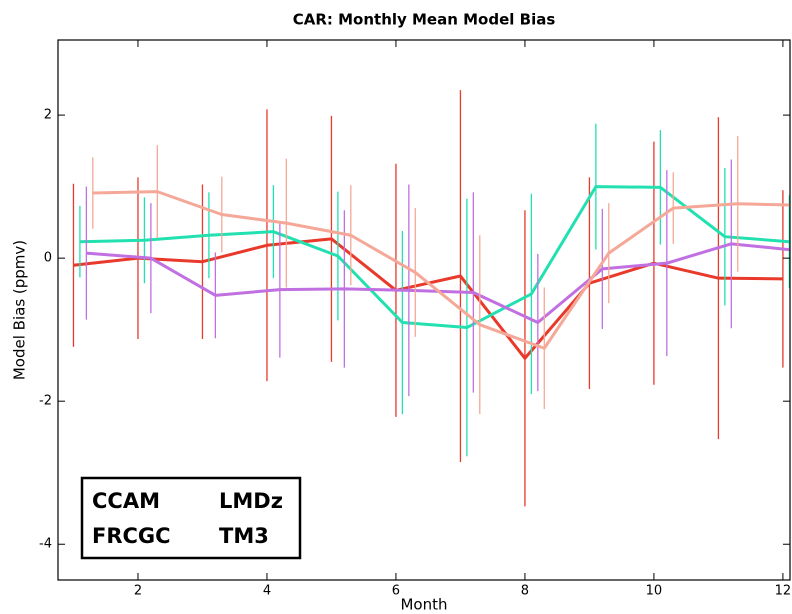  Describe the element at coordinates (191, 518) in the screenshot. I see `legend-box` at that location.